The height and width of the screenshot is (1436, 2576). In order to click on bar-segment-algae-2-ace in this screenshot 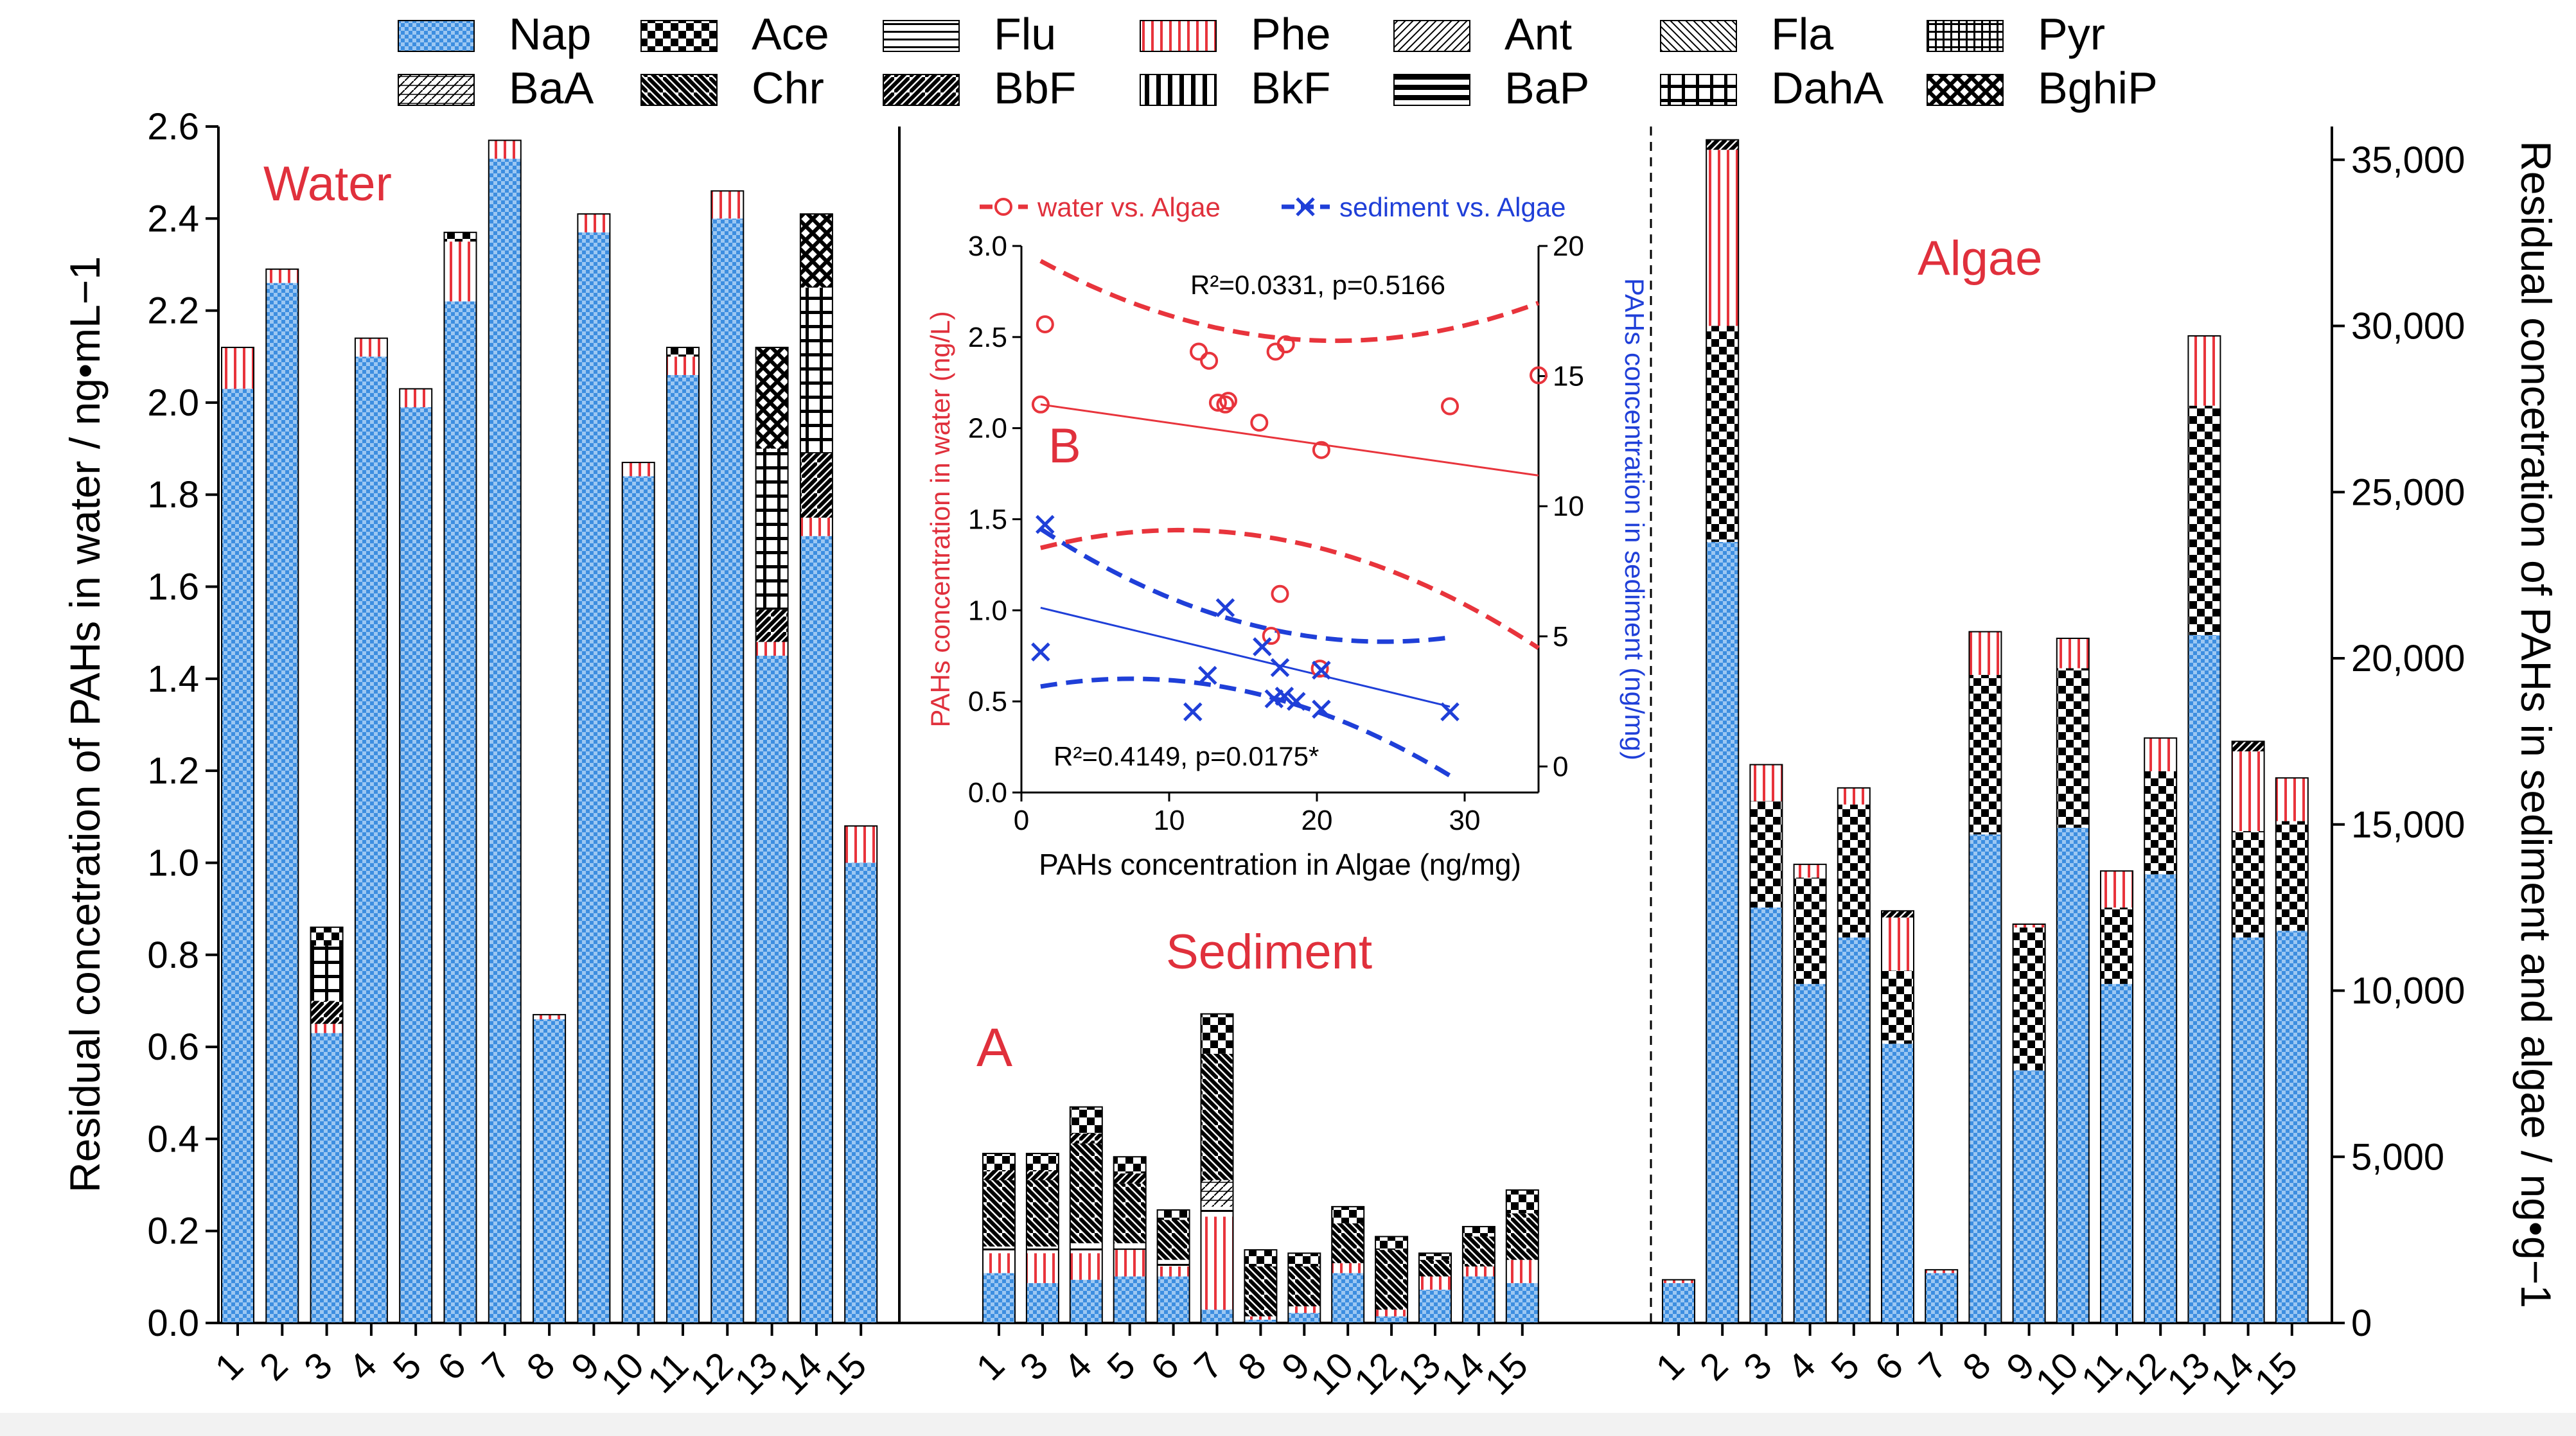, I will do `click(1722, 434)`.